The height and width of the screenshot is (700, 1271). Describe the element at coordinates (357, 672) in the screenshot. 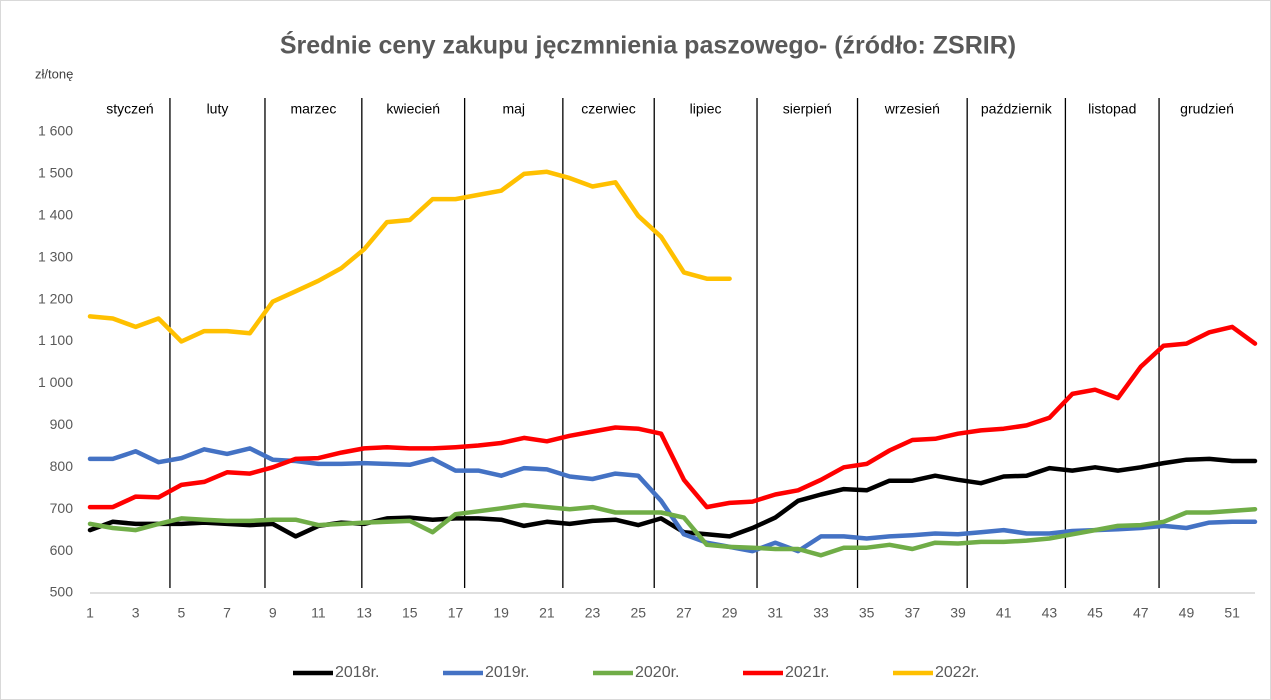

I see `legend-label: 2018r.` at that location.